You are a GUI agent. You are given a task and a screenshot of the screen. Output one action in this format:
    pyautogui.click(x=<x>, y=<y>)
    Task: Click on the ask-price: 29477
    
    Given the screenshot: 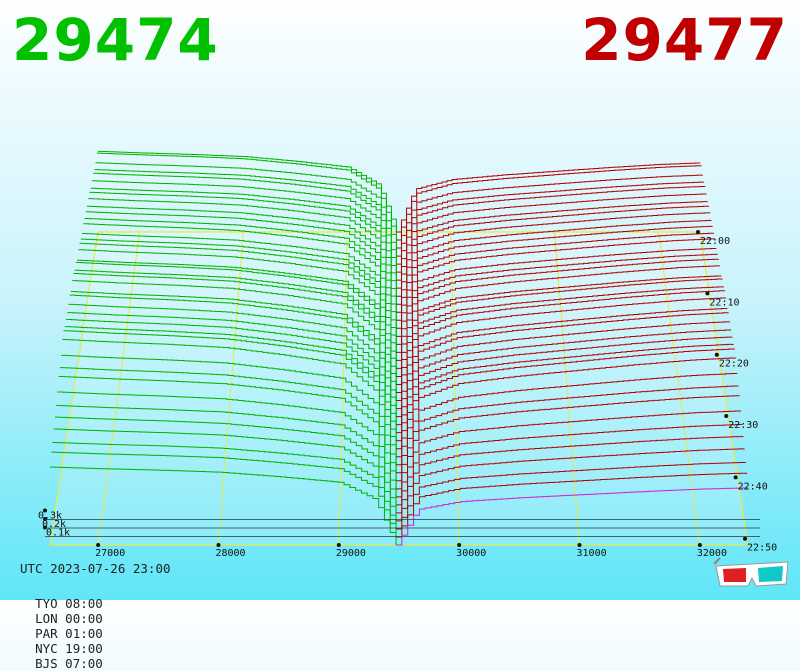 What is the action you would take?
    pyautogui.click(x=684, y=40)
    